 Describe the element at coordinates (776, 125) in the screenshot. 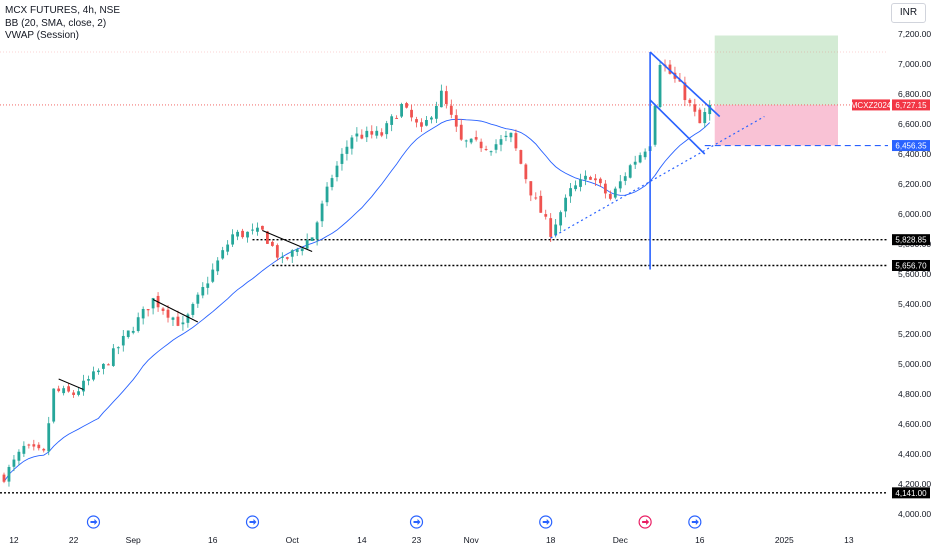

I see `stop-zone` at that location.